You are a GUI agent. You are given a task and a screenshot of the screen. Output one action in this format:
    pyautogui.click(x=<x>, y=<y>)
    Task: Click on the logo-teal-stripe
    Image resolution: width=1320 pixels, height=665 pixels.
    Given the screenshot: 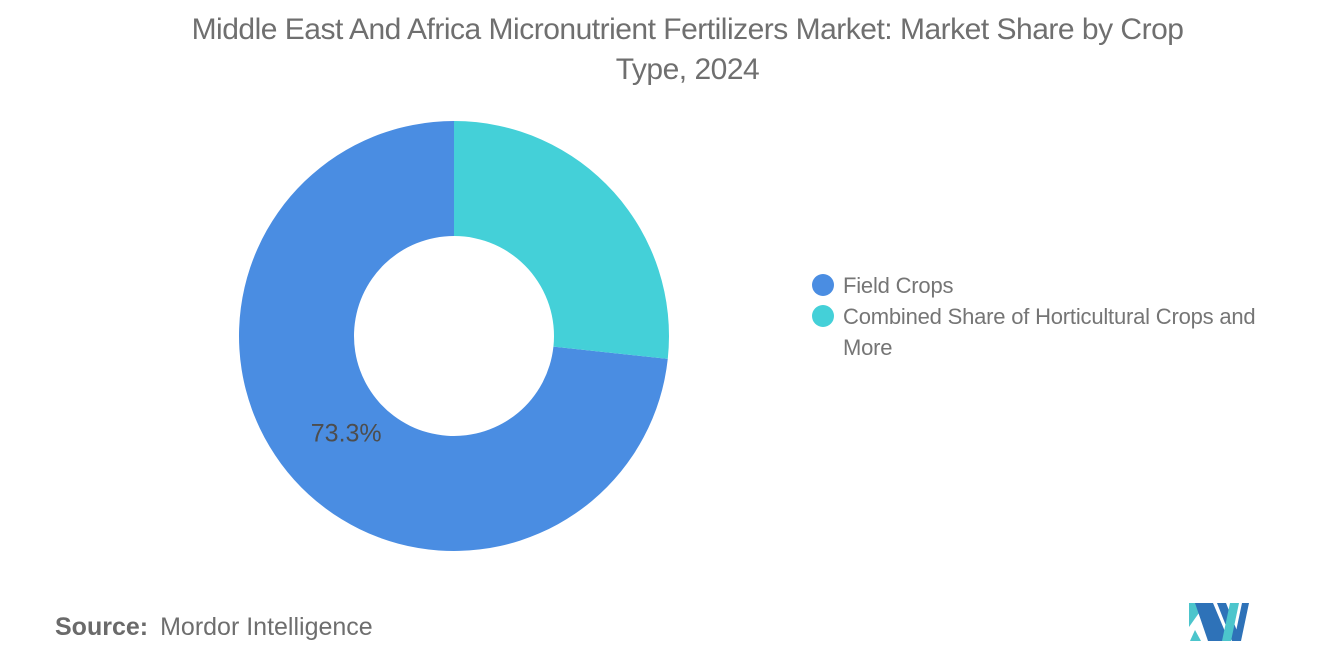 What is the action you would take?
    pyautogui.click(x=1230, y=622)
    